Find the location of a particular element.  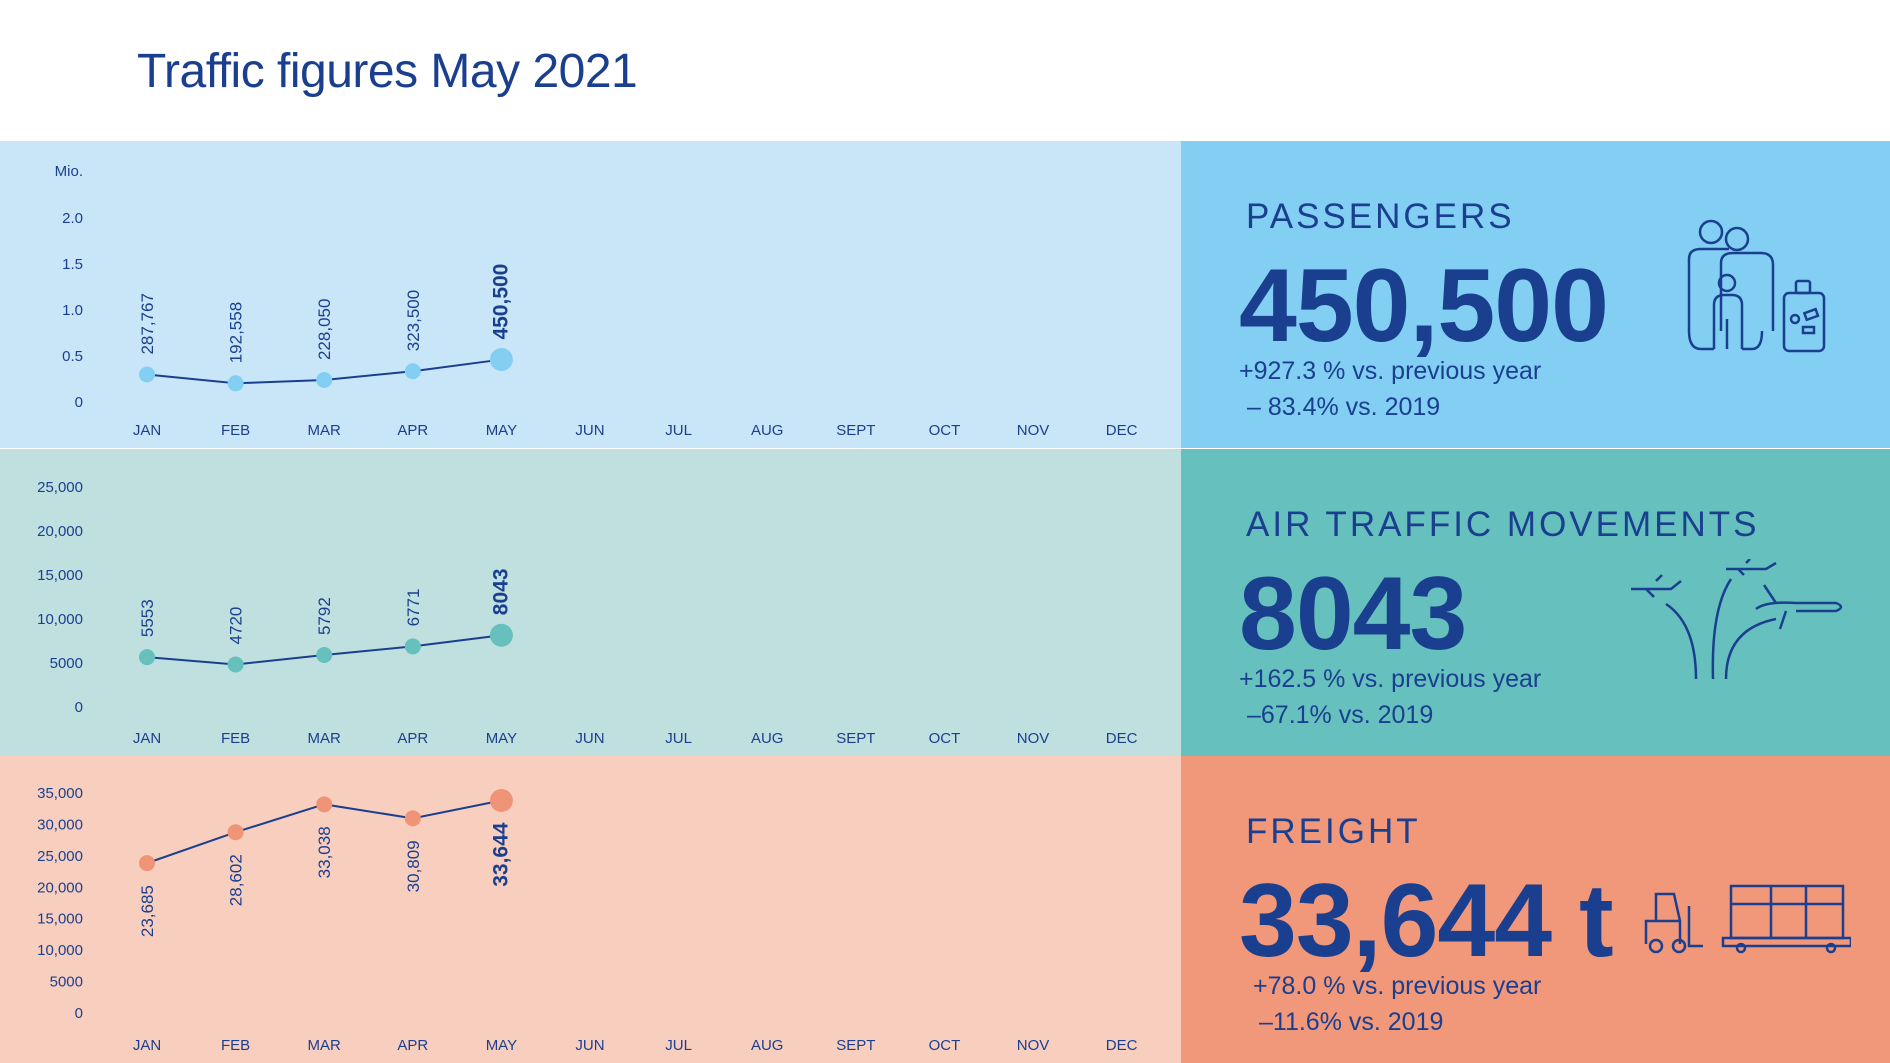

y-axis-unit: Mio. is located at coordinates (69, 171).